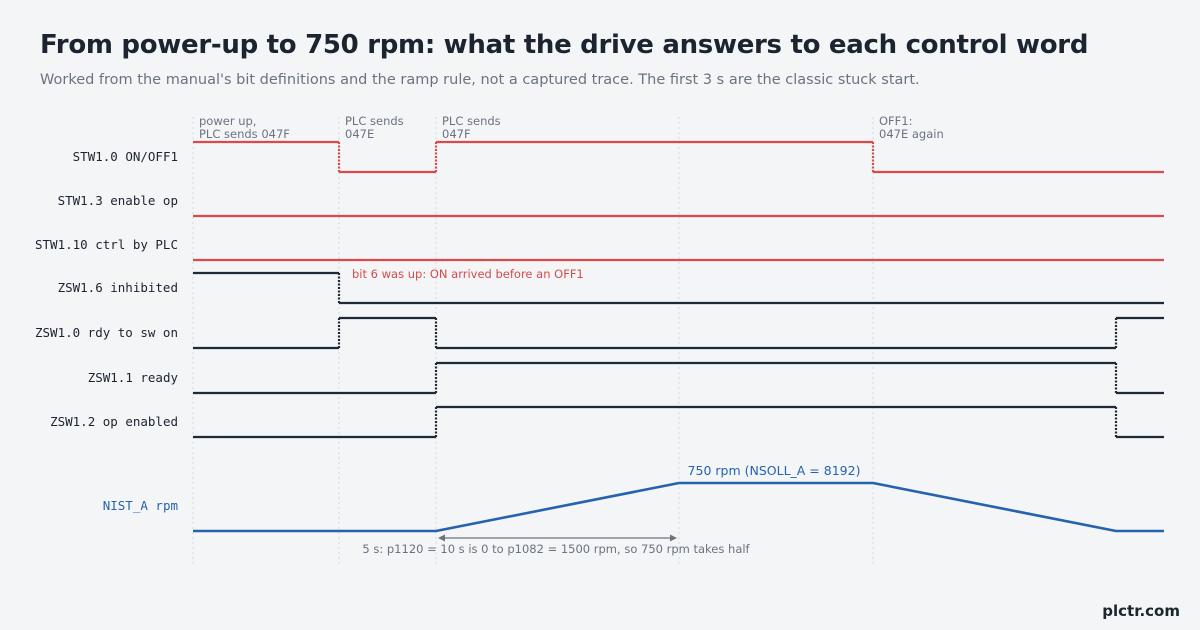 The height and width of the screenshot is (630, 1200). What do you see at coordinates (911, 134) in the screenshot?
I see `event-label-3-line-1: 047E again` at bounding box center [911, 134].